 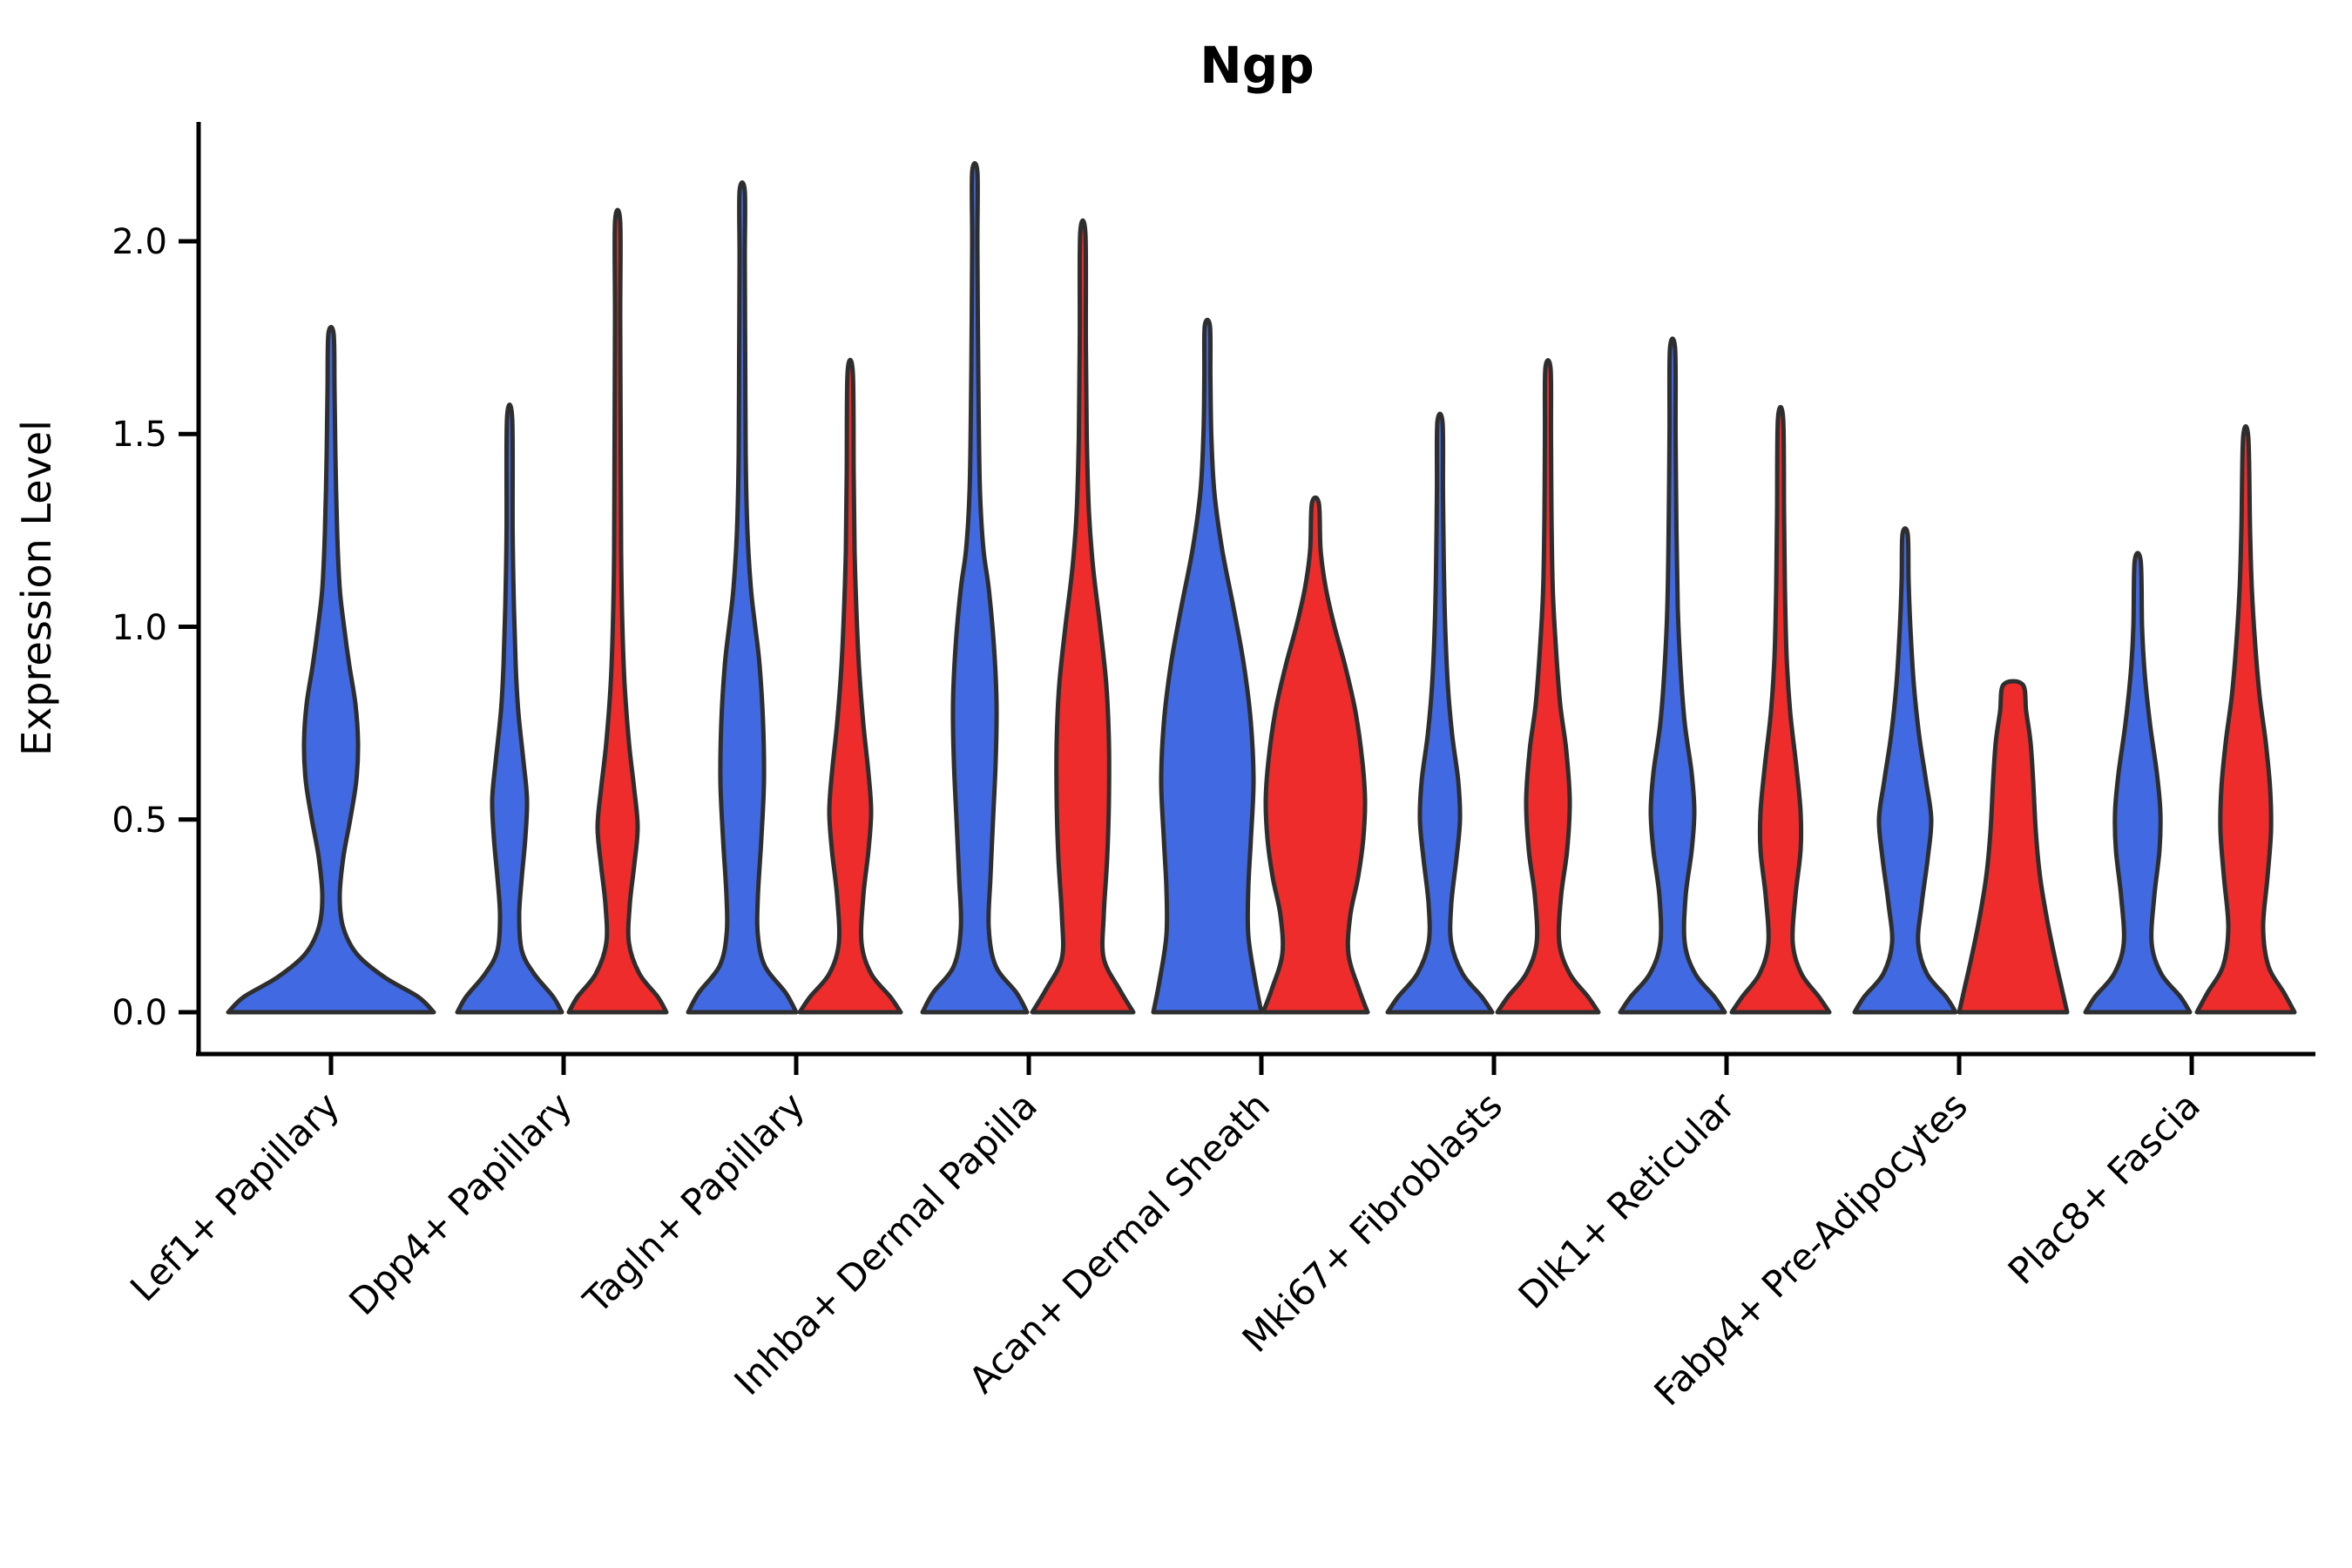 I want to click on x-tick-label: Plac8+ Fascia, so click(x=2104, y=1188).